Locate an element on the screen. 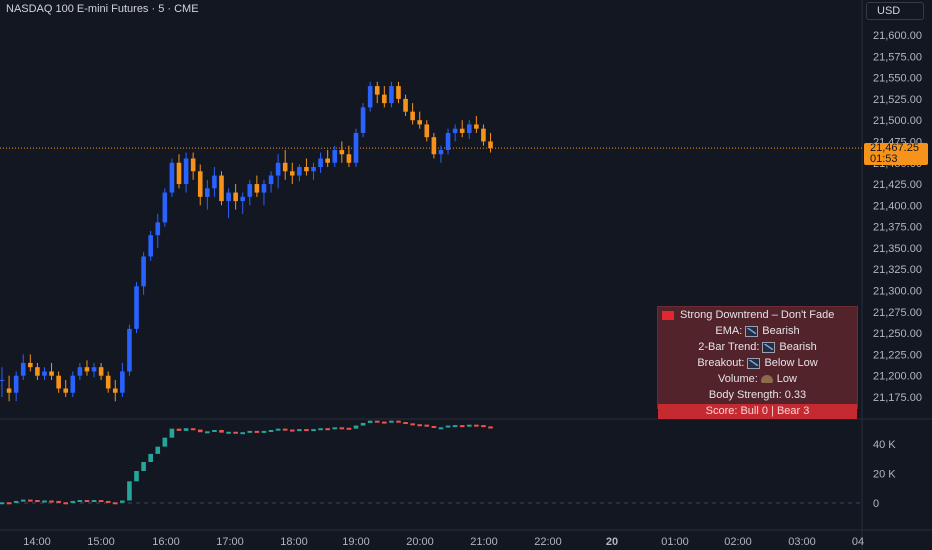 Image resolution: width=932 pixels, height=550 pixels. time-tick-label: 02:00 is located at coordinates (738, 542).